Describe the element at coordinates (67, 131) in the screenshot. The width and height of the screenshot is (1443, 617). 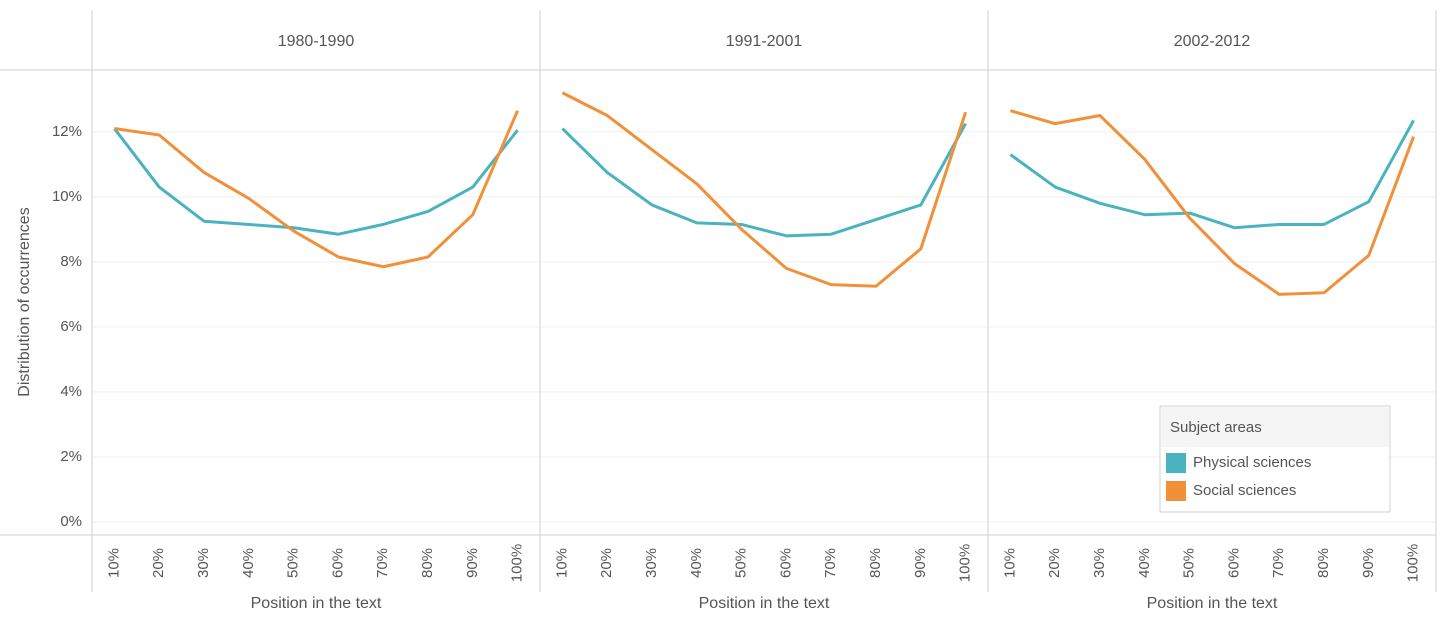
I see `y-tick-label: 12%` at that location.